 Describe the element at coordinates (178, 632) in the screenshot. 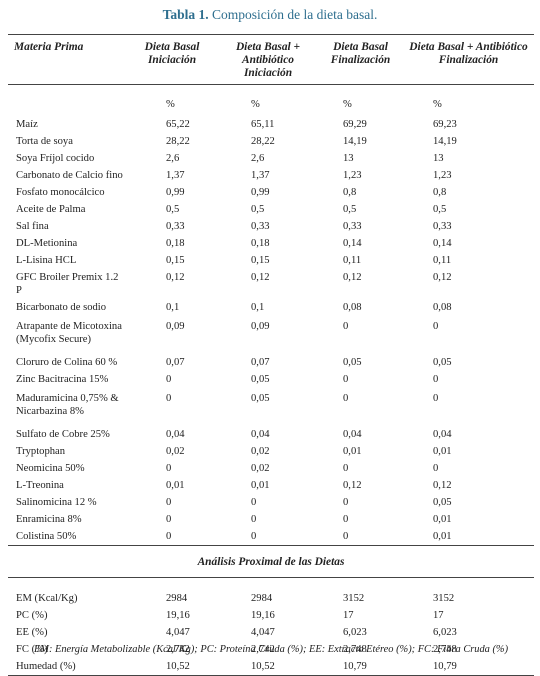

I see `value-cell: 4,047` at that location.